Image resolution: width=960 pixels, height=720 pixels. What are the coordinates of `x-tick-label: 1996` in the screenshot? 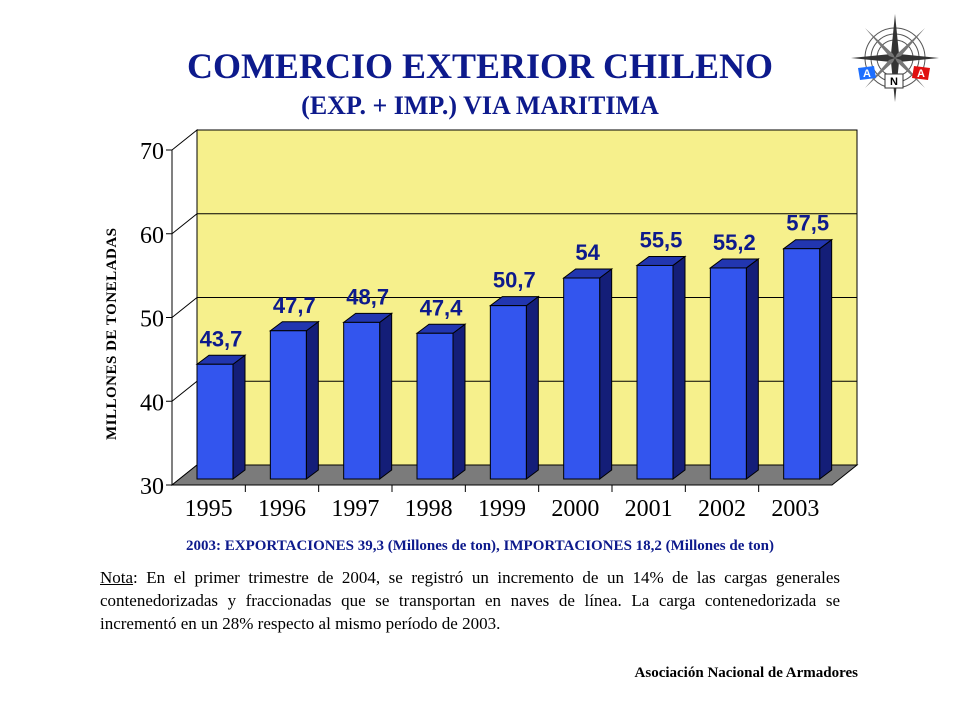 It's located at (282, 509).